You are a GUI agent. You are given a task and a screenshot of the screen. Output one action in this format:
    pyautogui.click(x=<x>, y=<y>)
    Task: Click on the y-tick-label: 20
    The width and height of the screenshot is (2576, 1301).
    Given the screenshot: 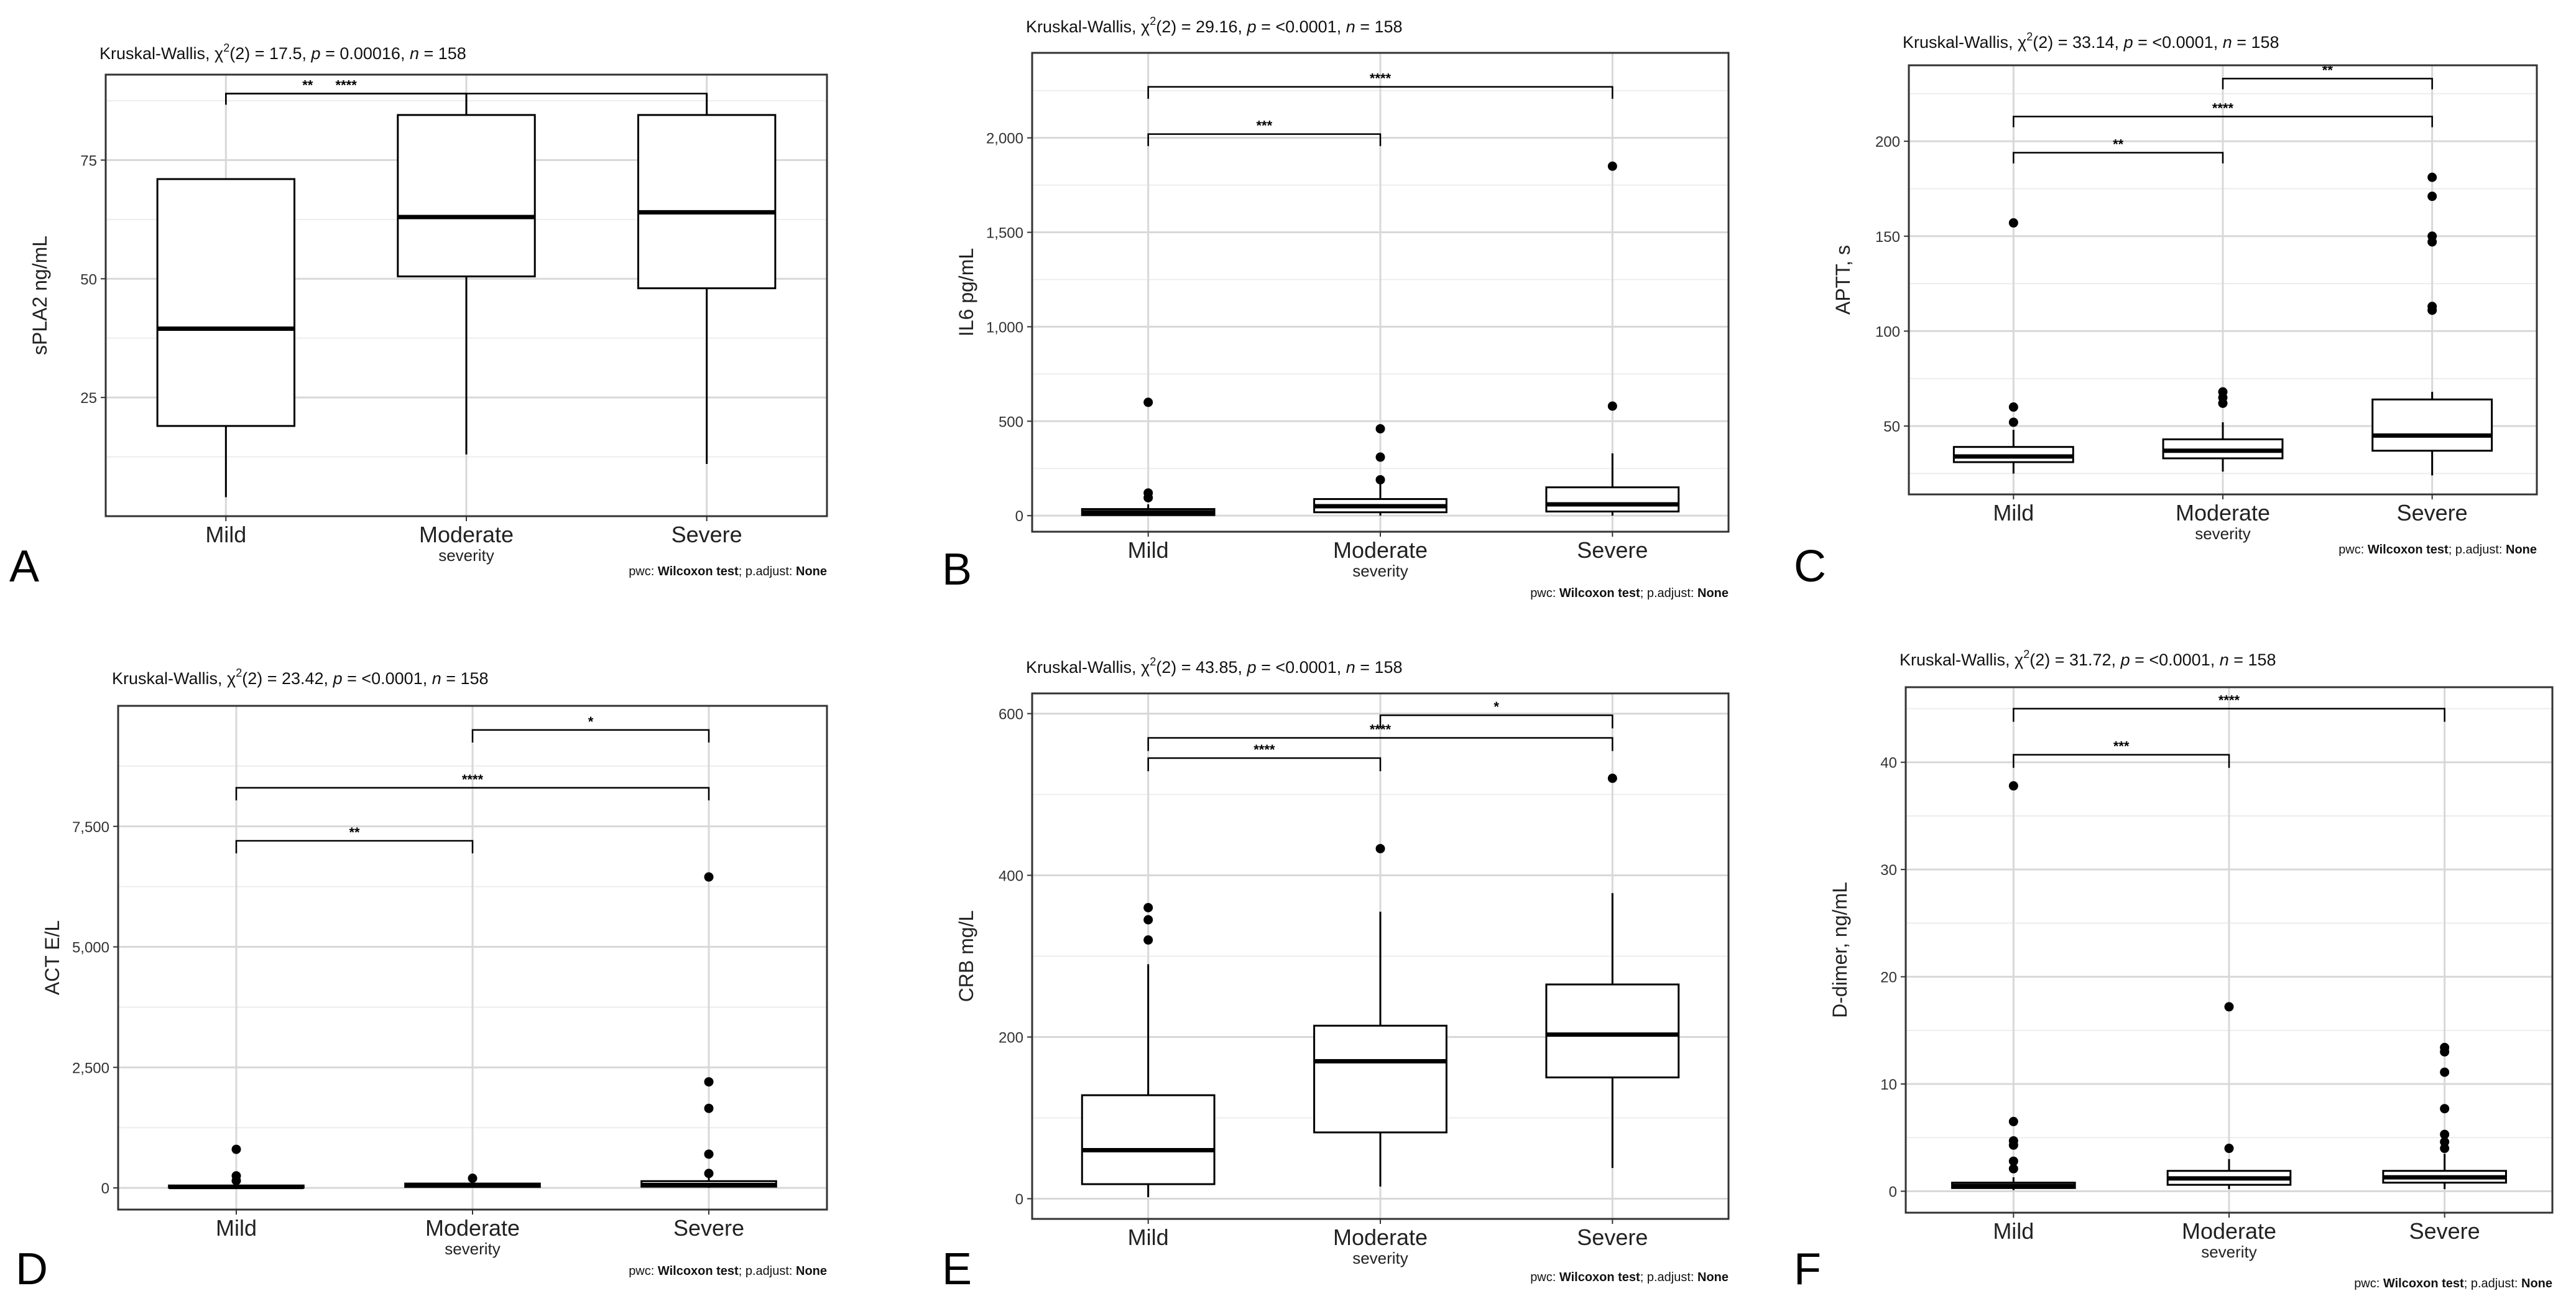 What is the action you would take?
    pyautogui.click(x=1888, y=978)
    